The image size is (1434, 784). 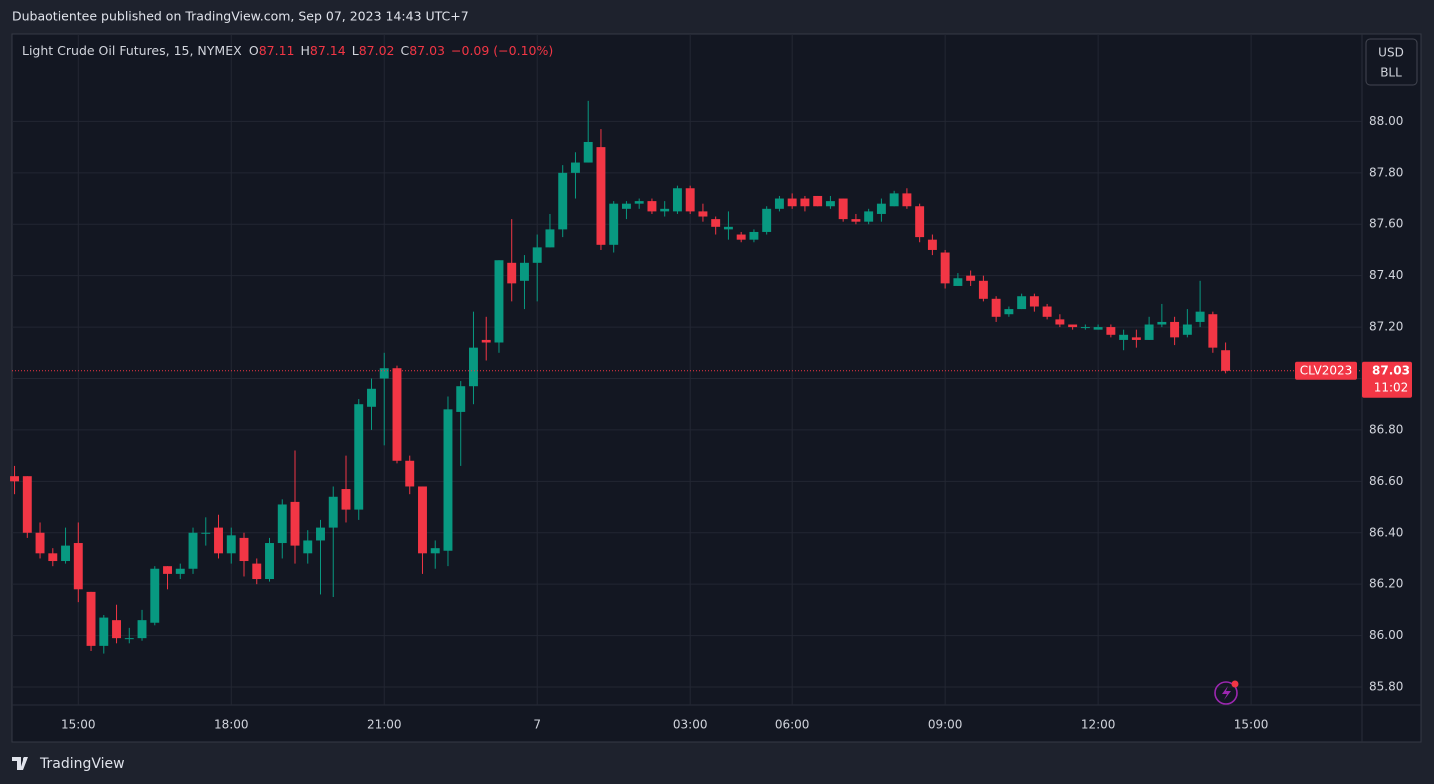 I want to click on legend-symbol: Light Crude Oil Futures, 15, NYMEX, so click(x=132, y=50).